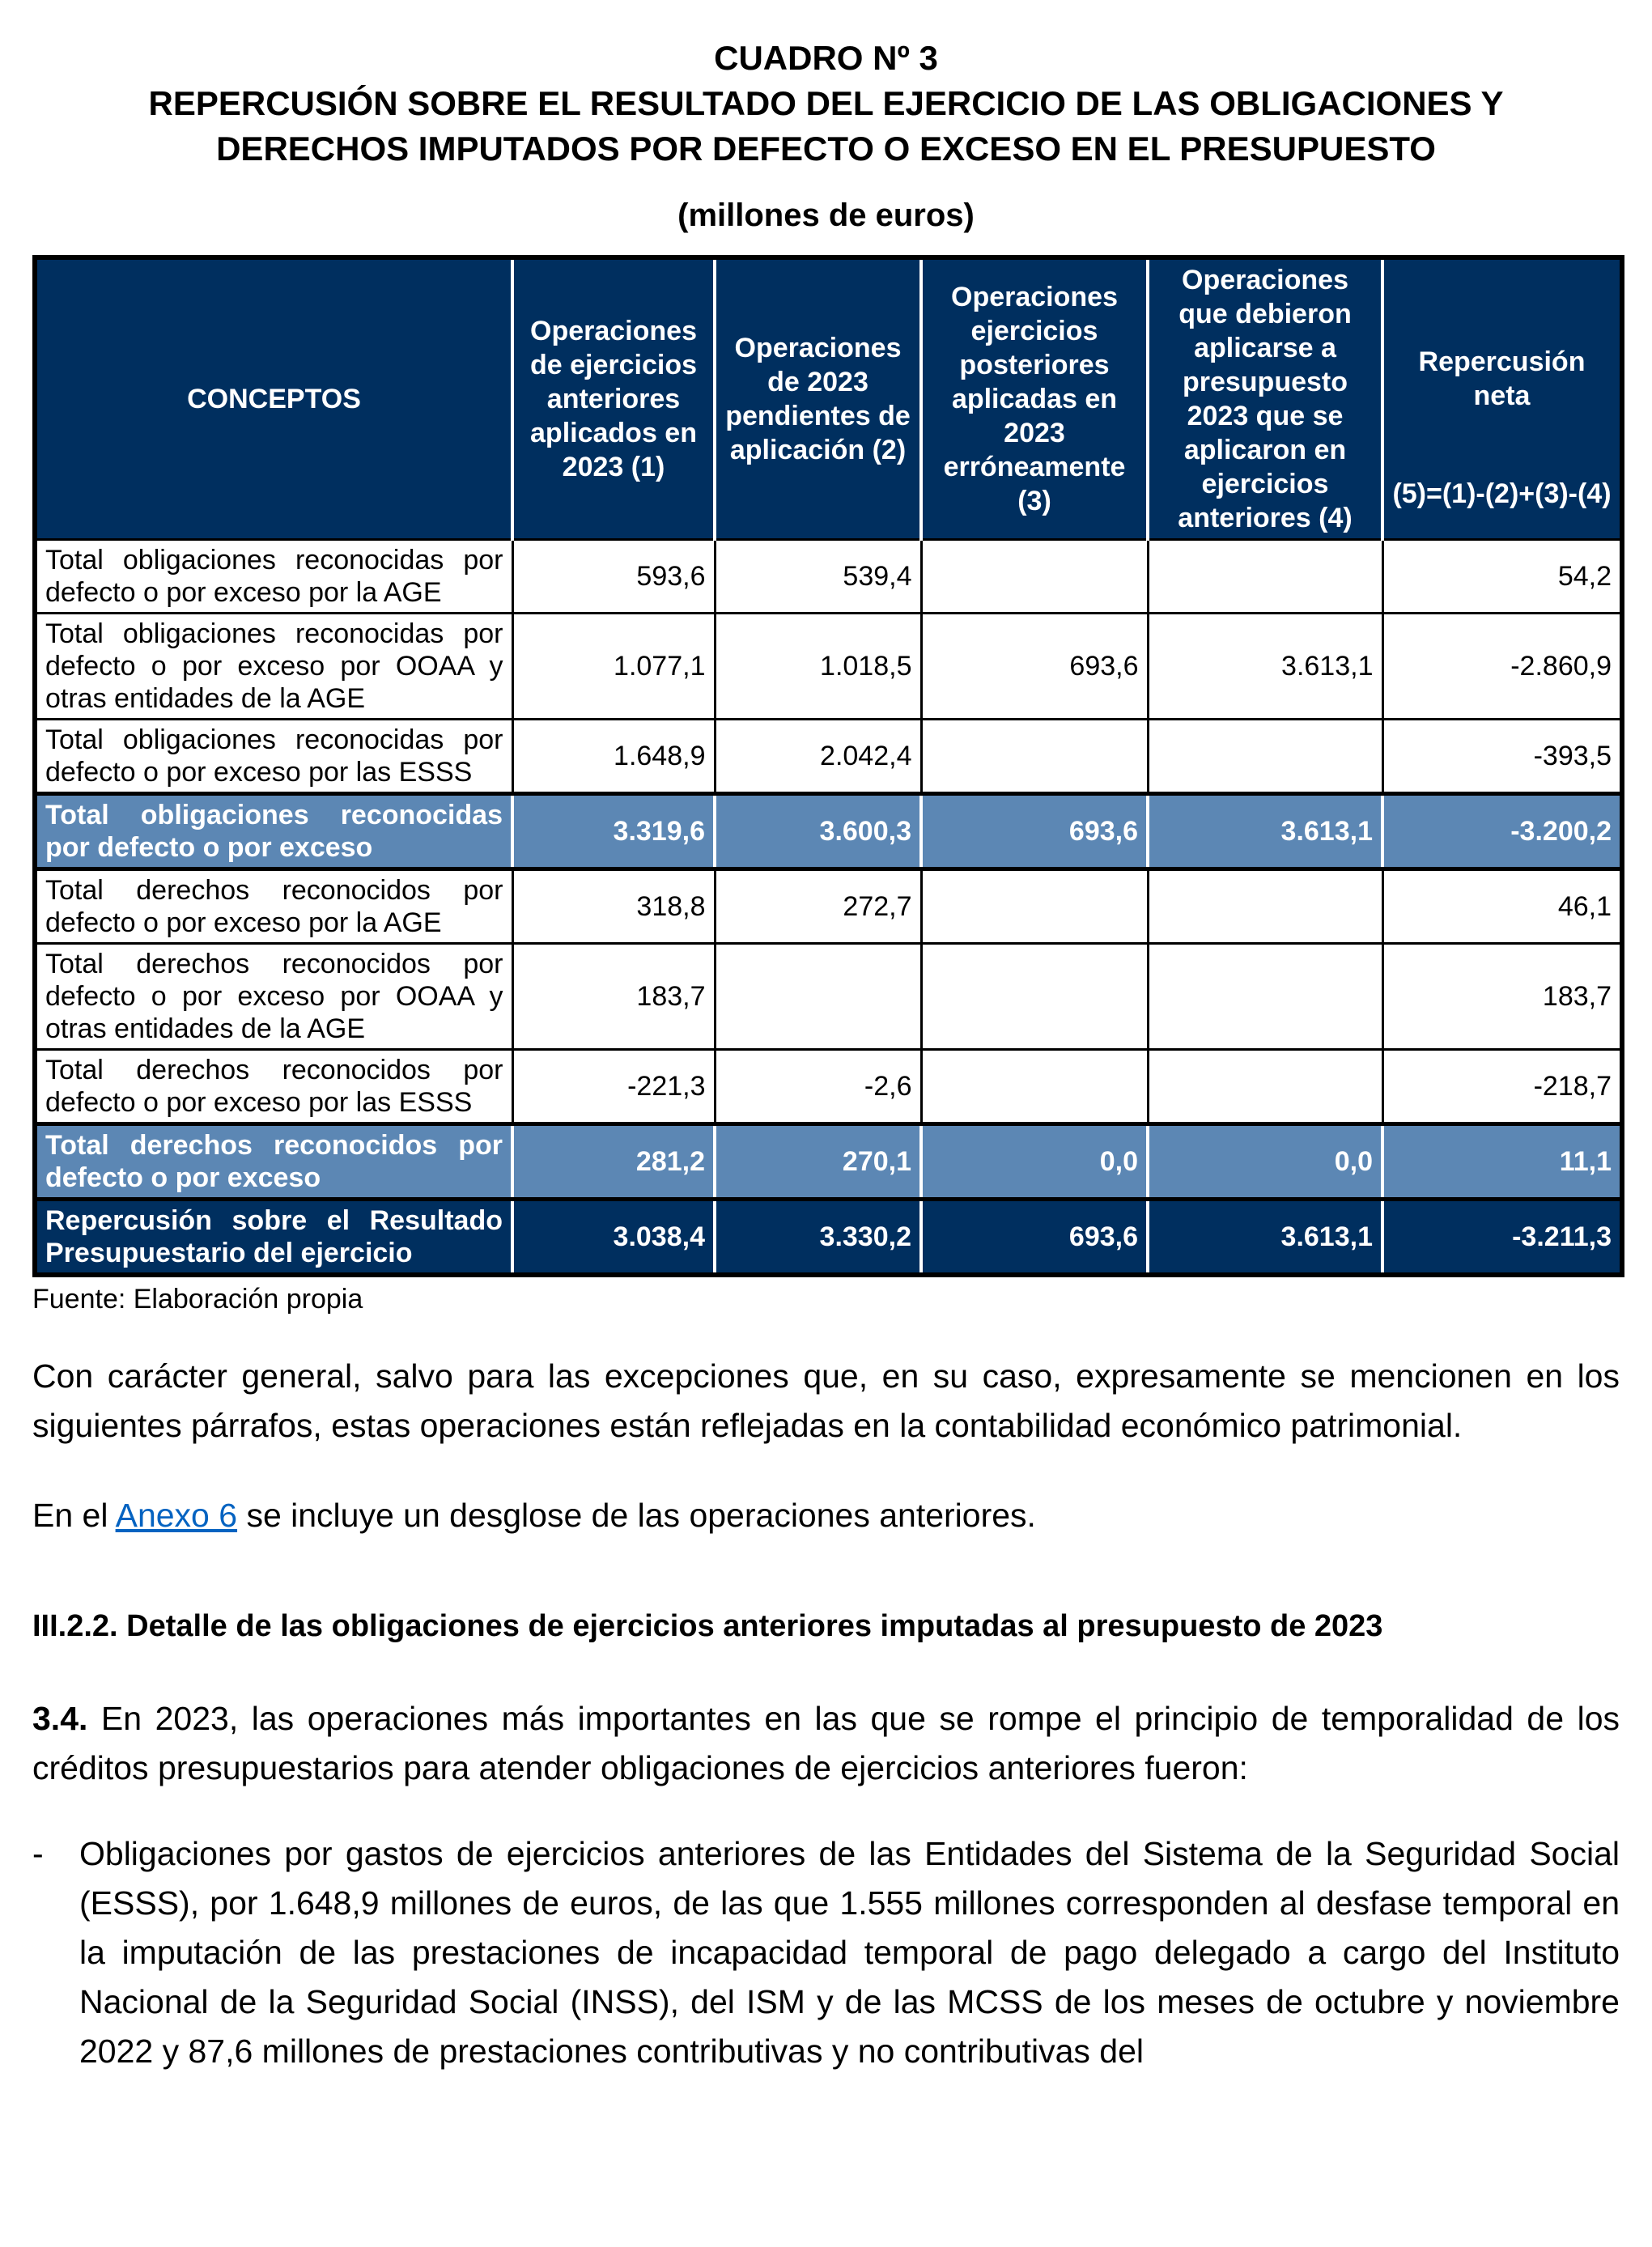 The image size is (1652, 2247). Describe the element at coordinates (197, 1299) in the screenshot. I see `table-source-note: Fuente: Elaboración propia` at that location.